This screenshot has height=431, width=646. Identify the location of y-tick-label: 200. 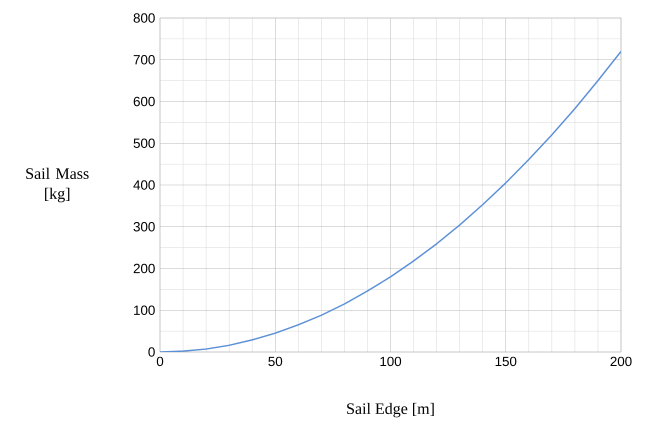
(144, 269).